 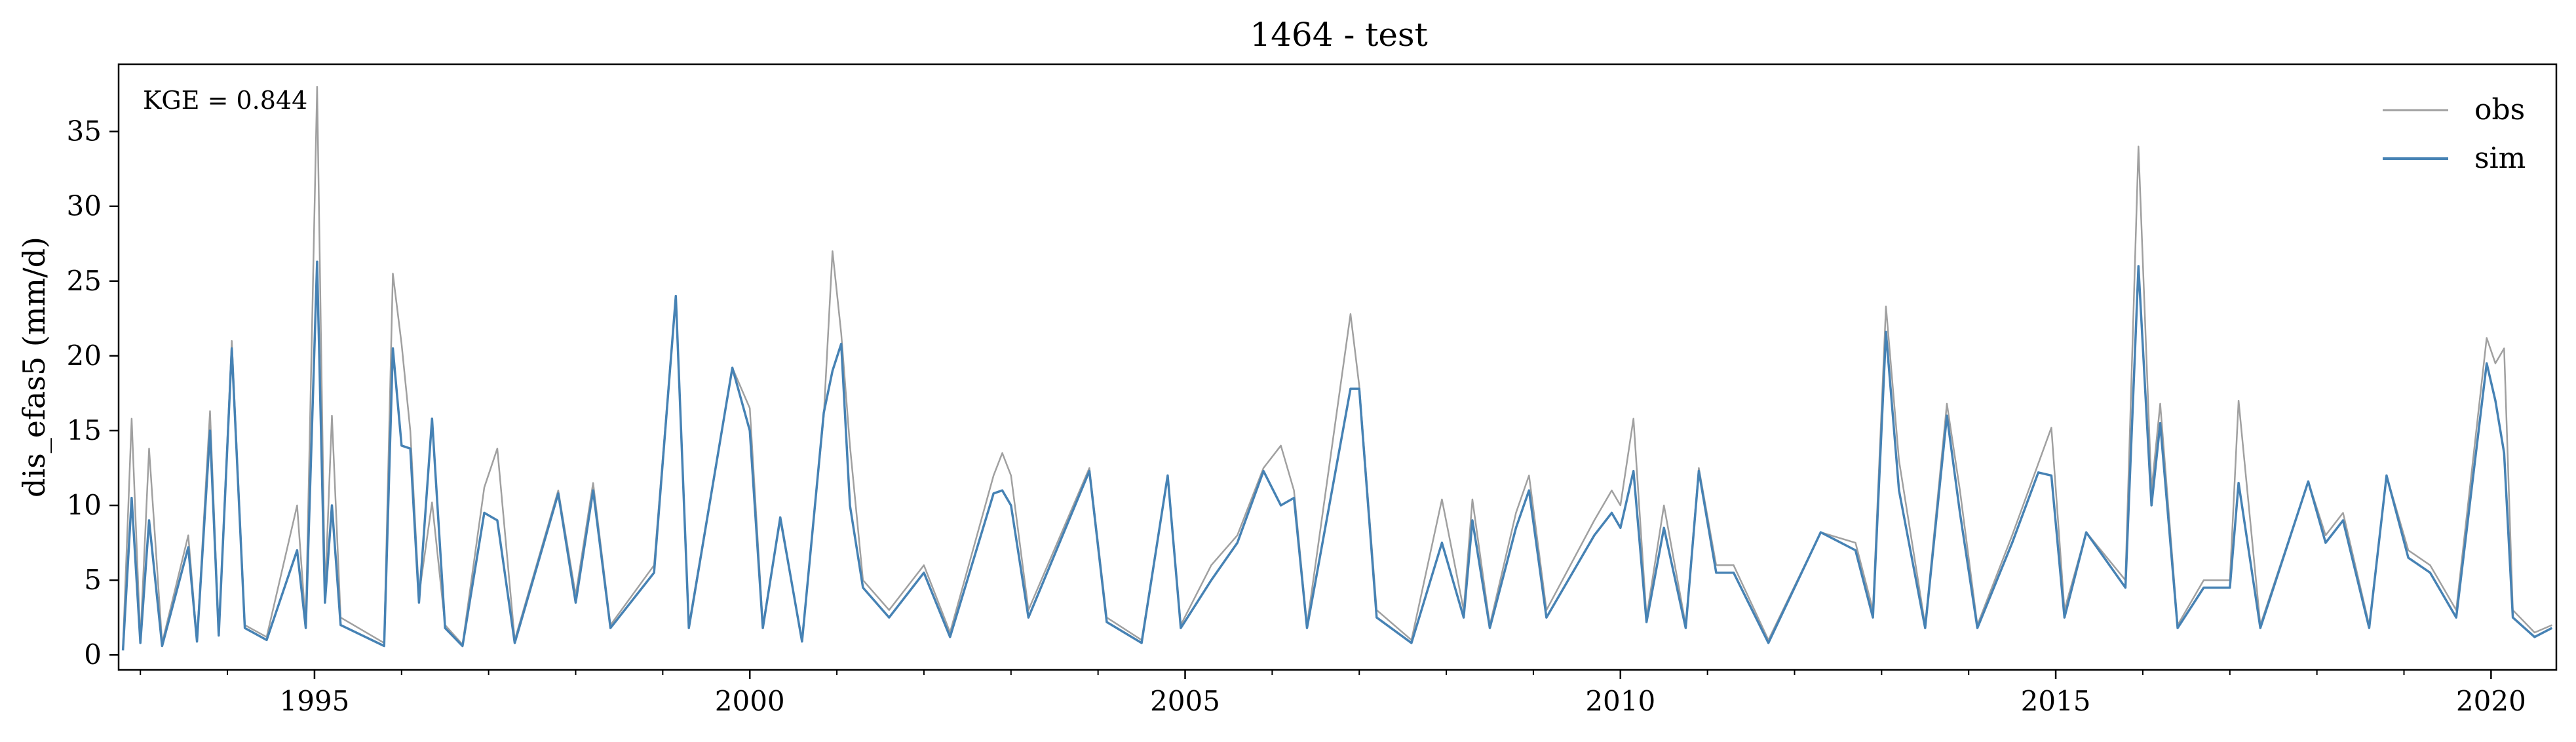 I want to click on x-tick-label-2000: 2000, so click(x=750, y=701).